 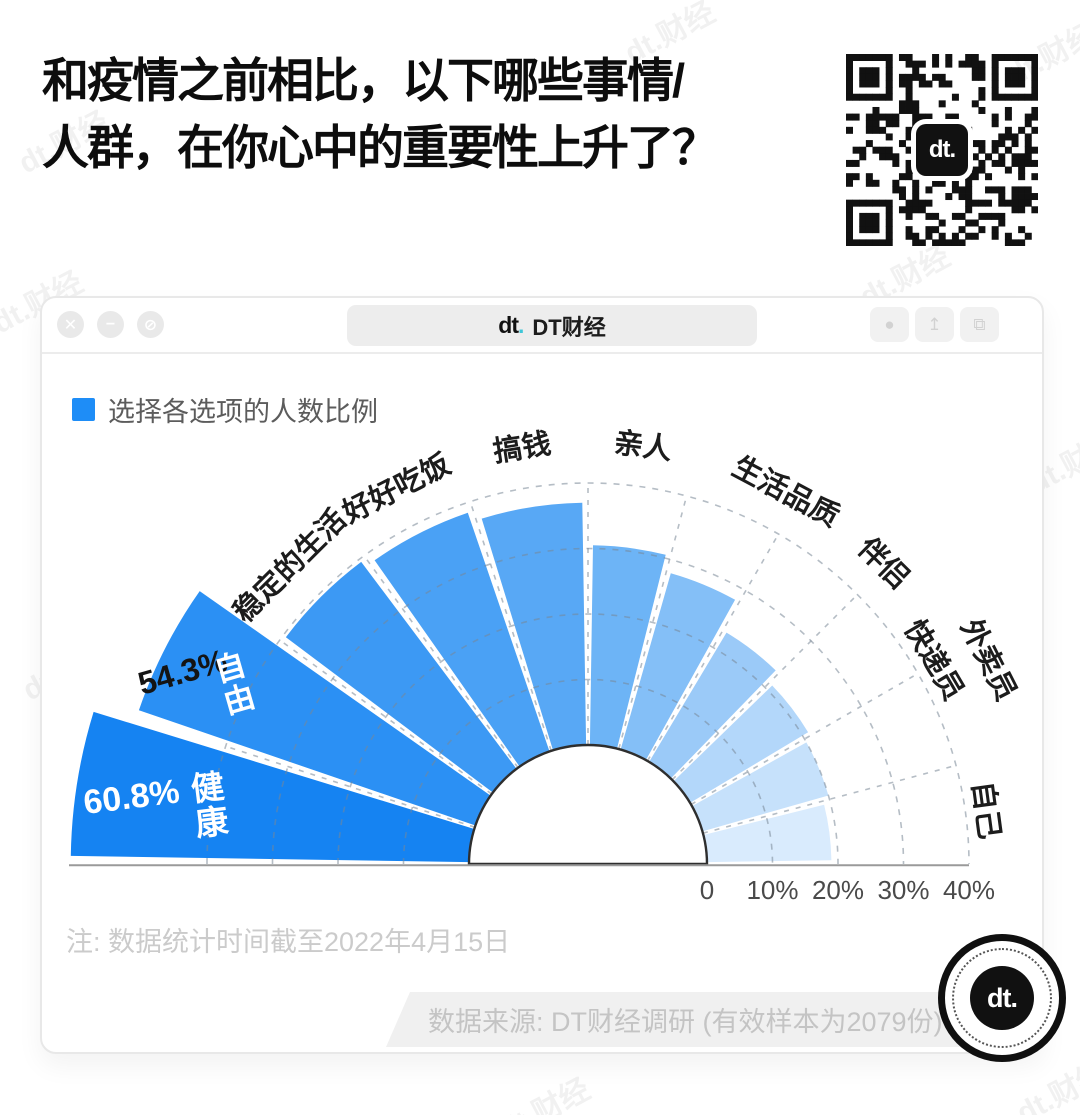 What do you see at coordinates (83, 409) in the screenshot?
I see `legend-swatch` at bounding box center [83, 409].